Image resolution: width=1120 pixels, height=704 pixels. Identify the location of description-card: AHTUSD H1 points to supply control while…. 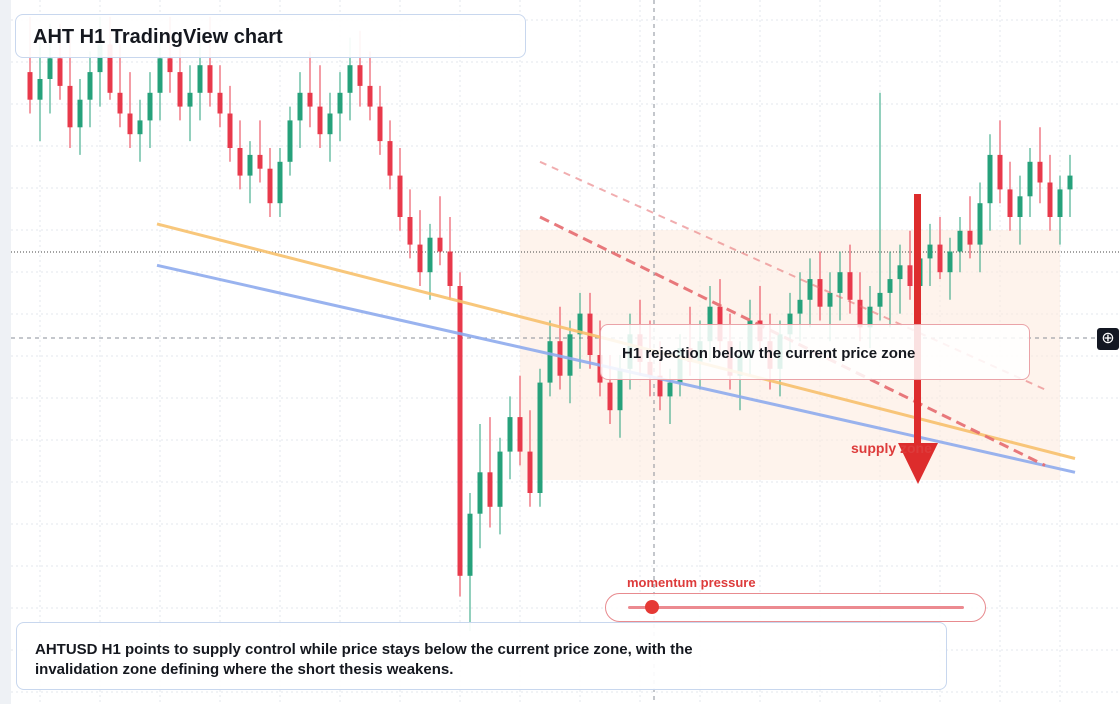
(481, 656).